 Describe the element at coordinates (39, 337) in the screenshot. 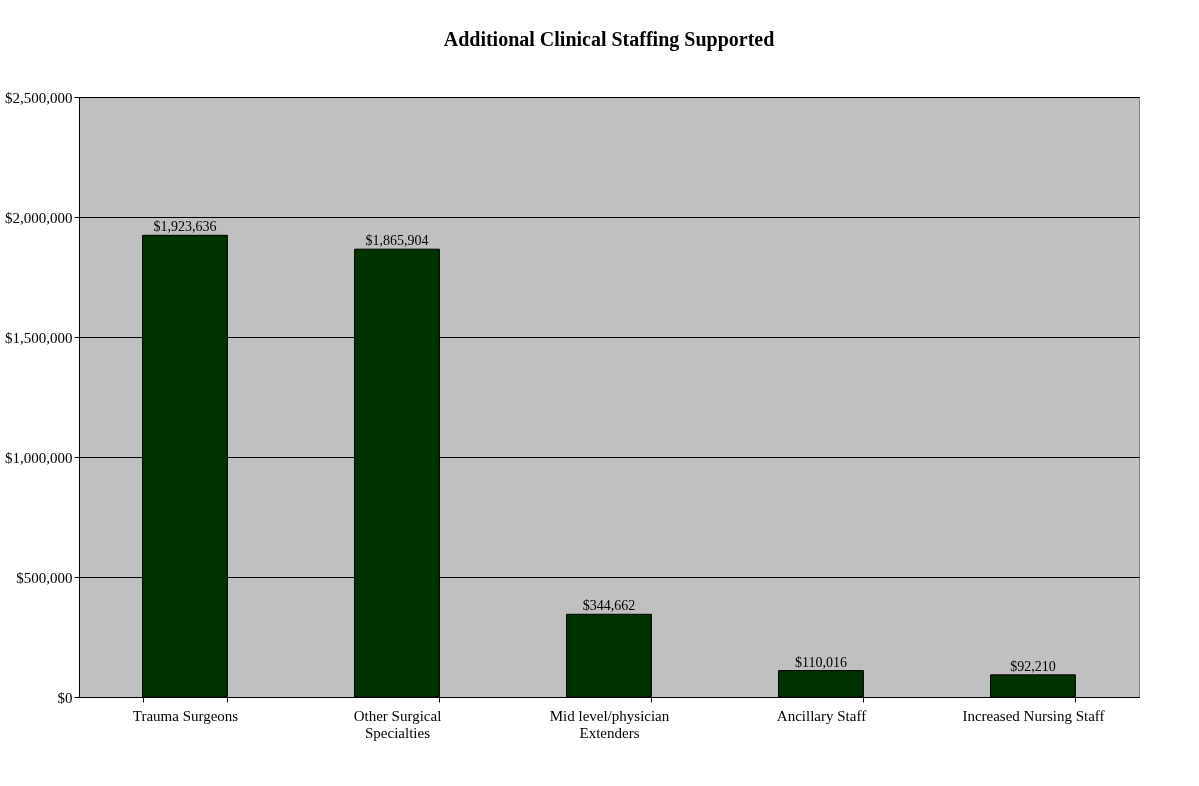

I see `y-tick-label: $1,500,000` at that location.